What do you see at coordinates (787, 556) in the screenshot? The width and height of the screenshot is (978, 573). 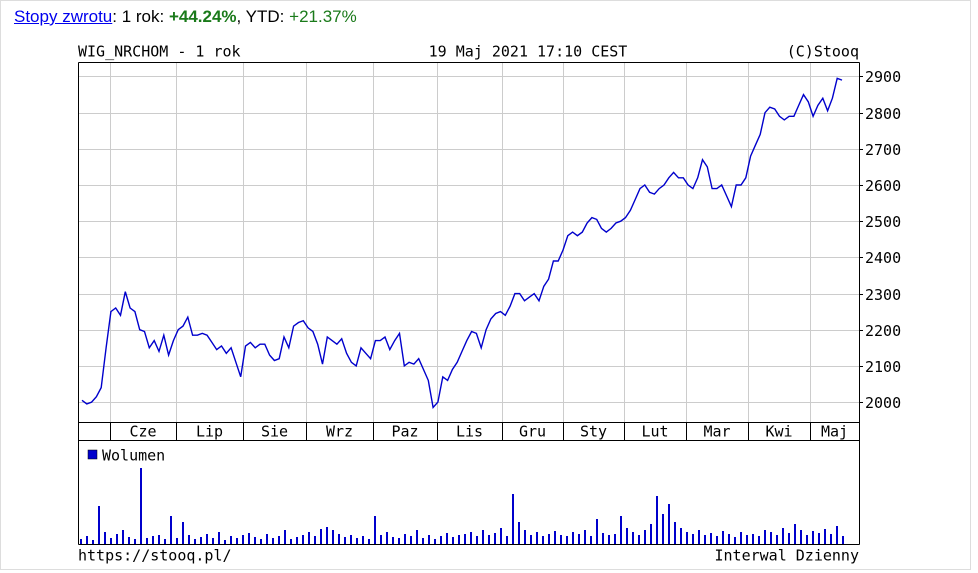 I see `footer-right: Interwal Dzienny` at bounding box center [787, 556].